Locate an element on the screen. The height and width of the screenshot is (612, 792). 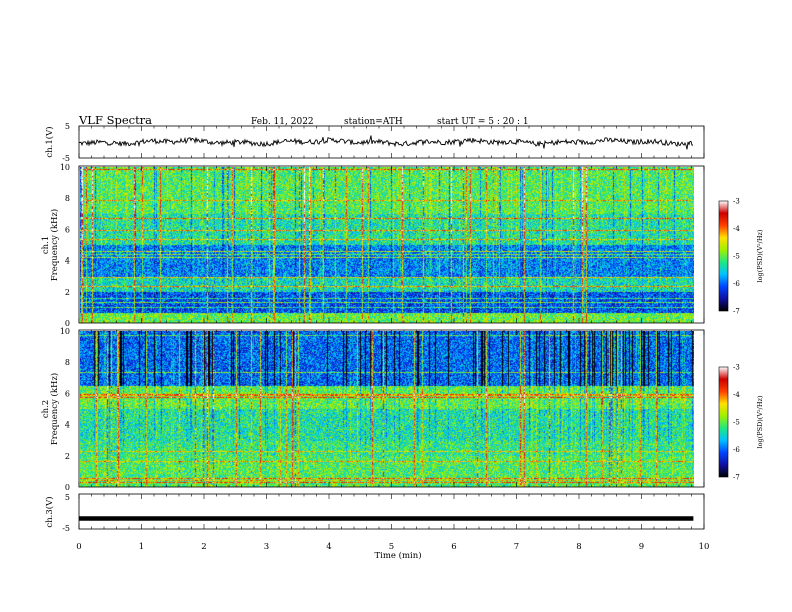
figure-title: VLF Spectra is located at coordinates (115, 120).